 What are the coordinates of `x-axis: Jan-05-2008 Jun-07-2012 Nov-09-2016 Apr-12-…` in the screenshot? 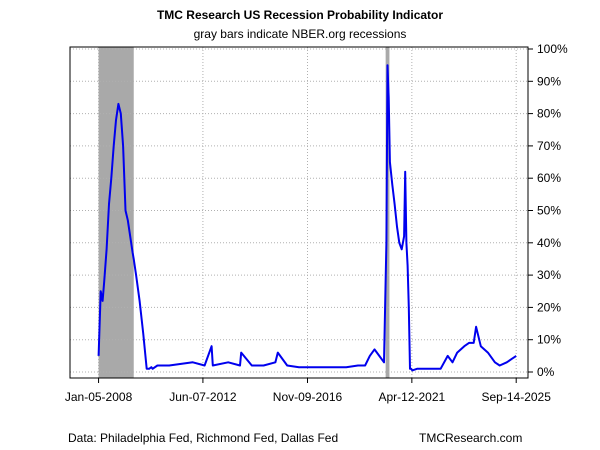 It's located at (308, 391).